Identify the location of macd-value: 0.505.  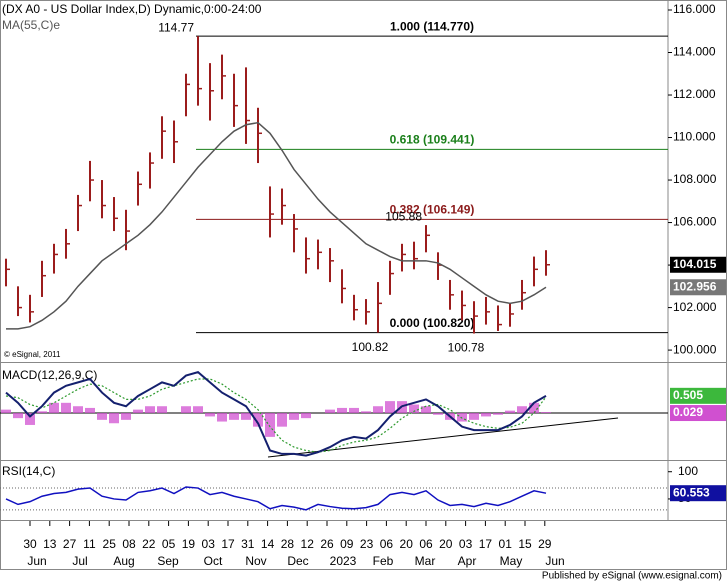
(688, 395).